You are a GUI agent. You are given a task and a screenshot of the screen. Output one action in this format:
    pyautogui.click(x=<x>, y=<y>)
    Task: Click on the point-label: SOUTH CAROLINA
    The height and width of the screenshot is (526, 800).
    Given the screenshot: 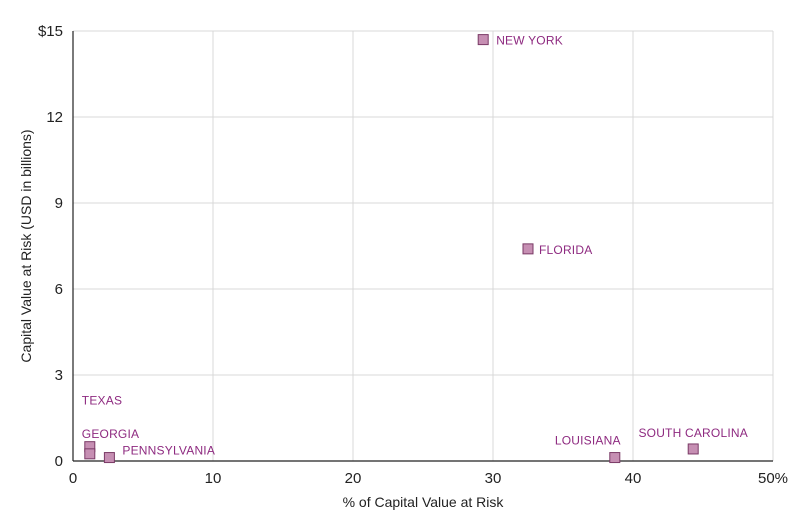 What is the action you would take?
    pyautogui.click(x=692, y=433)
    